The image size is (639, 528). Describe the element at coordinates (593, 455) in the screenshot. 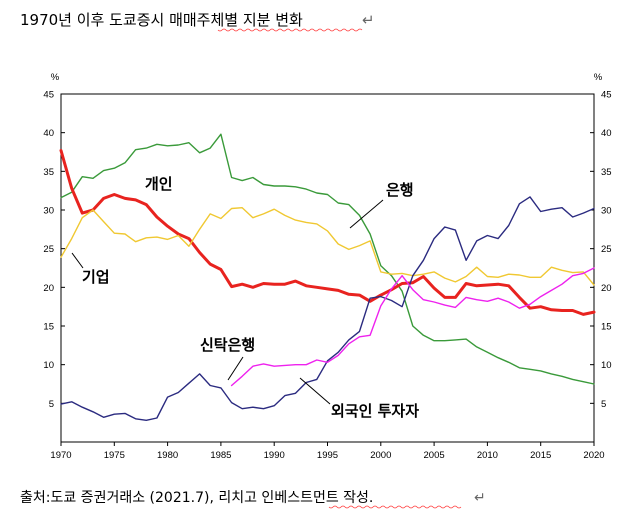

I see `x-tick-label: 2020` at that location.